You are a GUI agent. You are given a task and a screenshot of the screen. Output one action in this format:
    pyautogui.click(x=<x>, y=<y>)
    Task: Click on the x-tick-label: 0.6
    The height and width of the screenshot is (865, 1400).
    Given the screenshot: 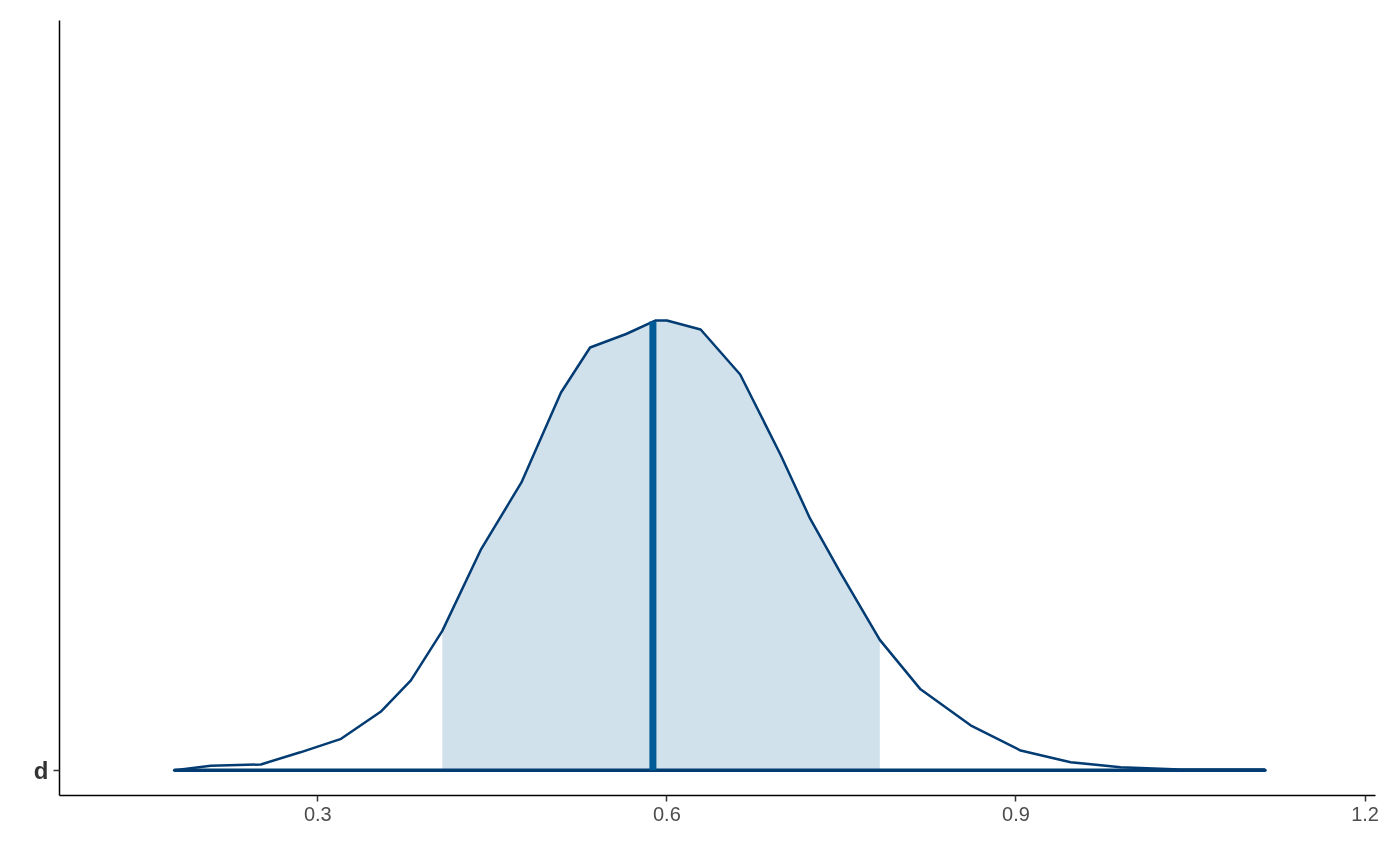 What is the action you would take?
    pyautogui.click(x=666, y=813)
    